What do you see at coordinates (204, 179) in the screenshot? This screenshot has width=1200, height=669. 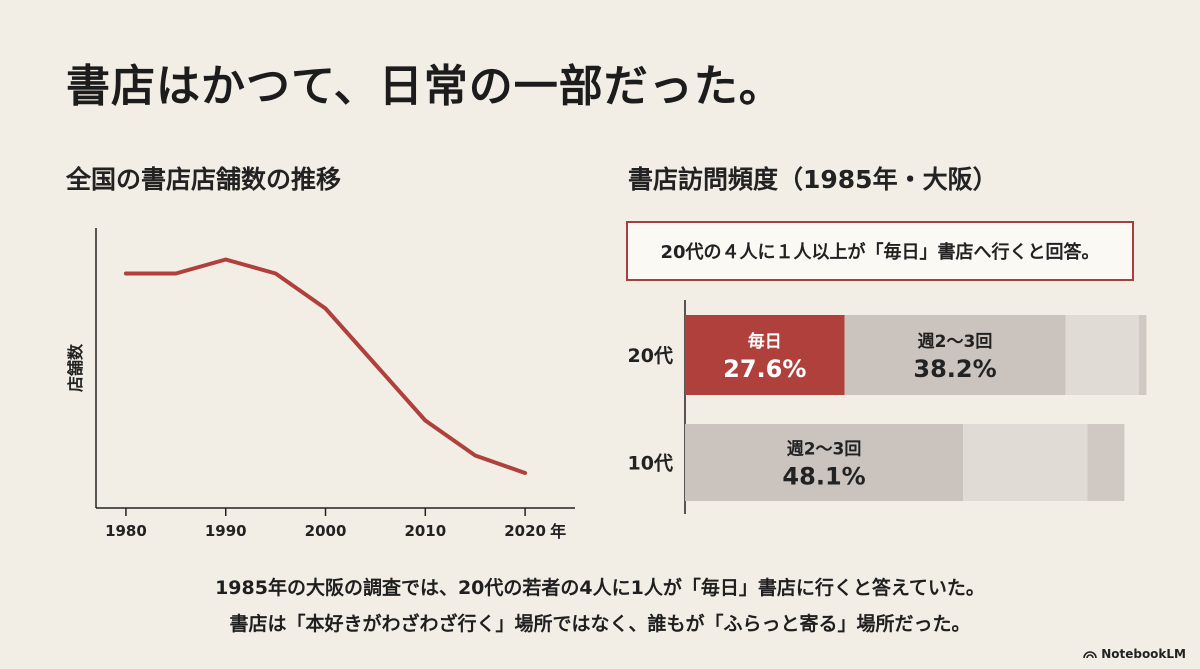 I see `line-chart-title: 全国の書店店舗数の推移` at bounding box center [204, 179].